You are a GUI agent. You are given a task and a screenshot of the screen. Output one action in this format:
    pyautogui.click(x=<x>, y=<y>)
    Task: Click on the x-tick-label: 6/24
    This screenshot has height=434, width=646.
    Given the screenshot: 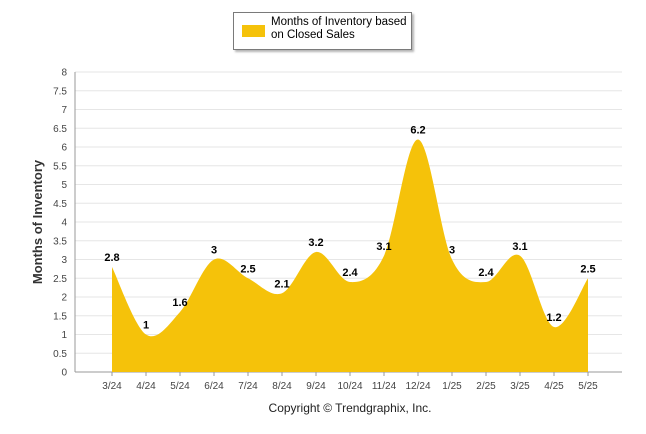 What is the action you would take?
    pyautogui.click(x=214, y=386)
    